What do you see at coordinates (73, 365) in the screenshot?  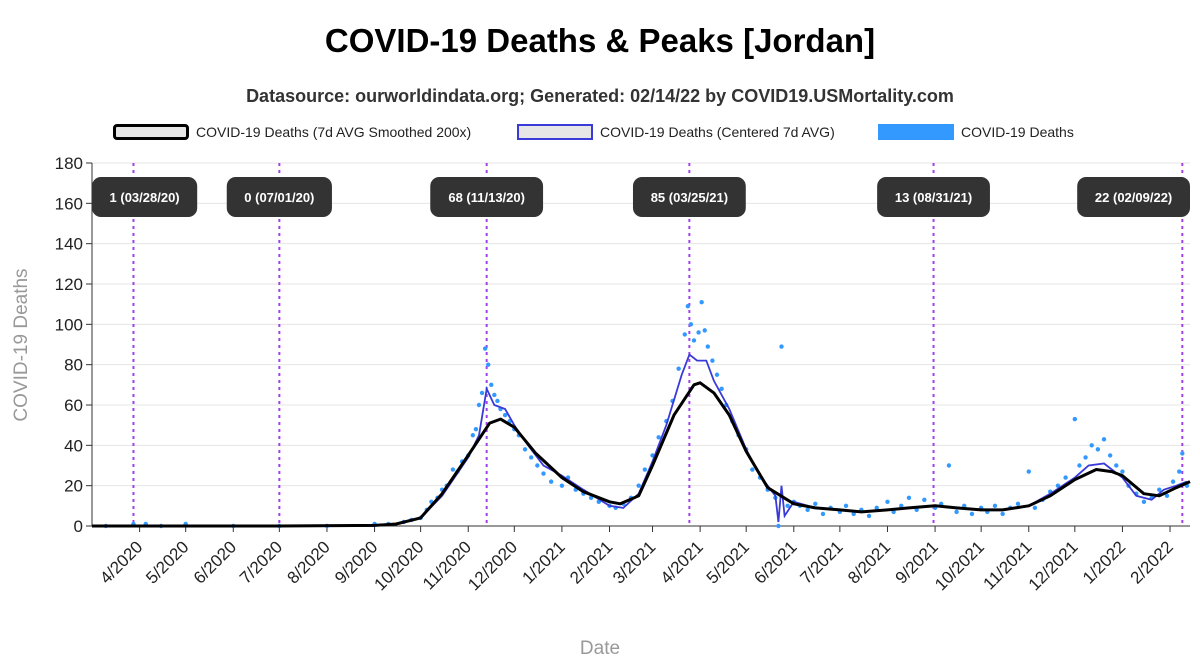 I see `y-tick-label: 80` at bounding box center [73, 365].